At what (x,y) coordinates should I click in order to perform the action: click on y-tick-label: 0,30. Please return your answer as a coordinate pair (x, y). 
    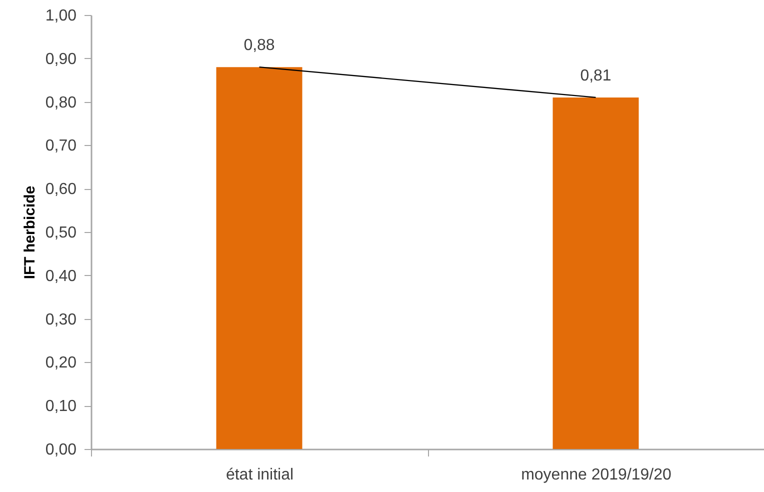
    Looking at the image, I should click on (61, 319).